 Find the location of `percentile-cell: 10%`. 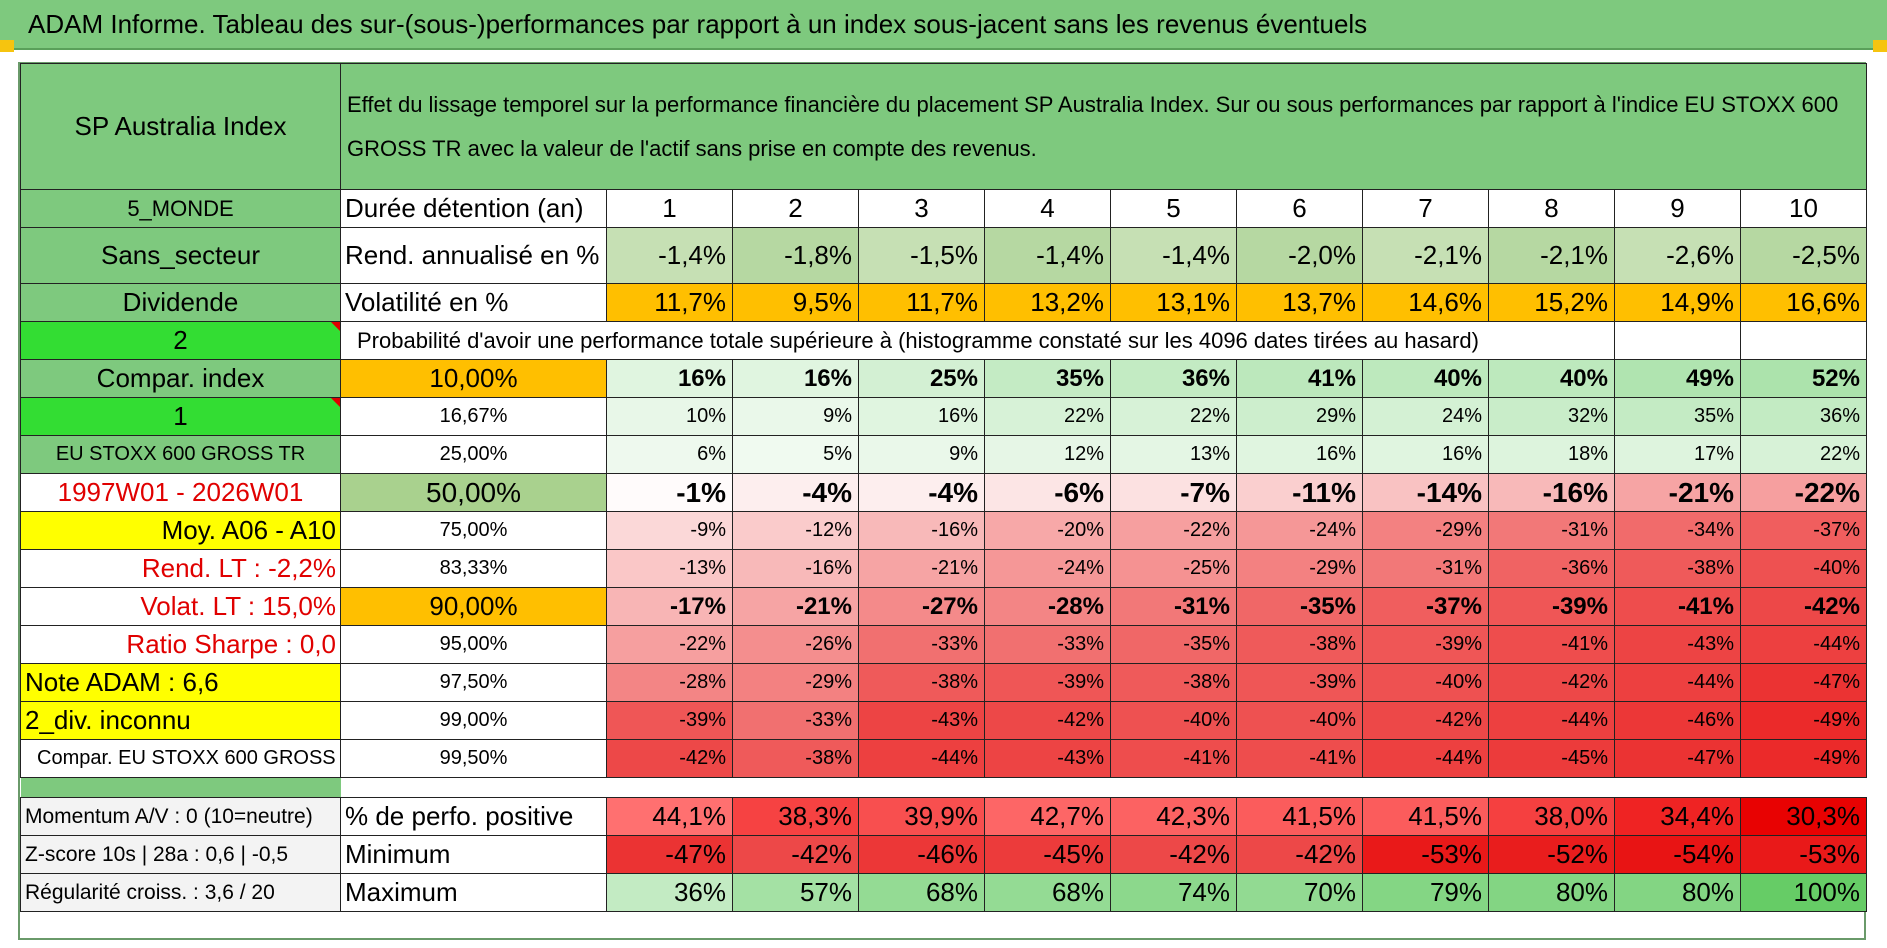

percentile-cell: 10% is located at coordinates (669, 416).